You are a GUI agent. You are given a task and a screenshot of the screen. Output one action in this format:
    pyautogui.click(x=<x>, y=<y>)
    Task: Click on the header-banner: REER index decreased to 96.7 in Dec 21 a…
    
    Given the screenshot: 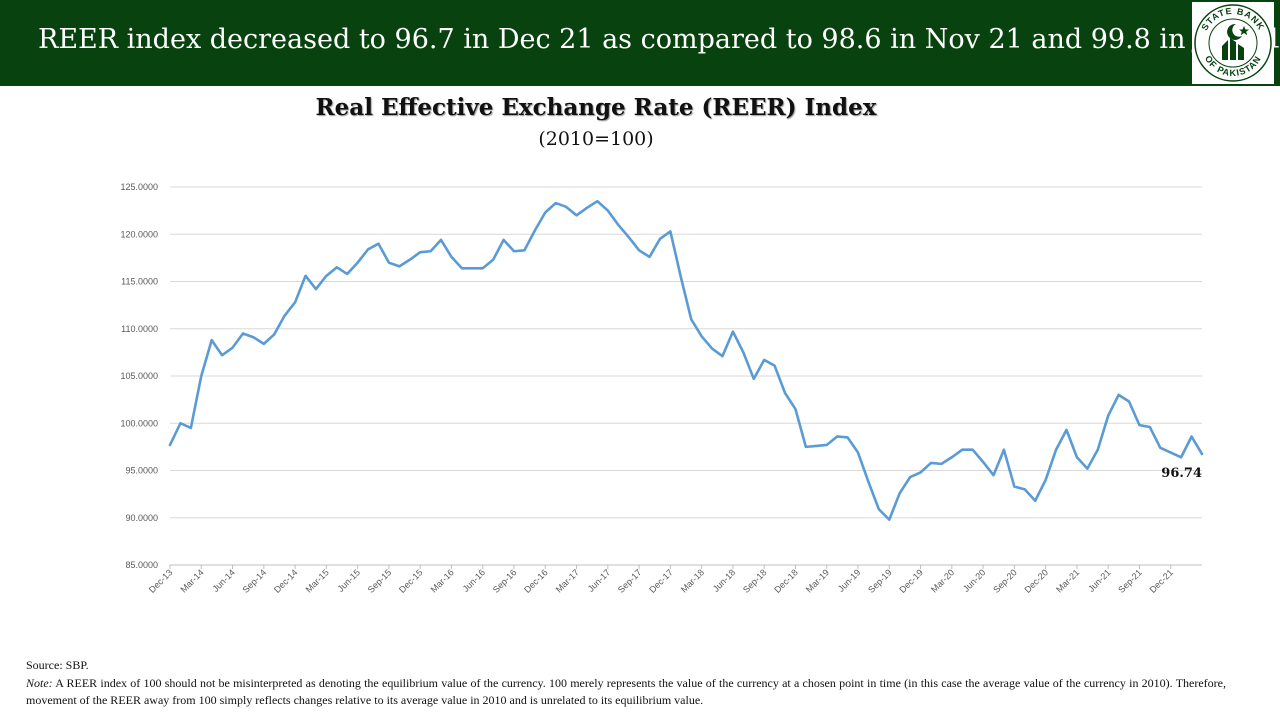 What is the action you would take?
    pyautogui.click(x=640, y=43)
    